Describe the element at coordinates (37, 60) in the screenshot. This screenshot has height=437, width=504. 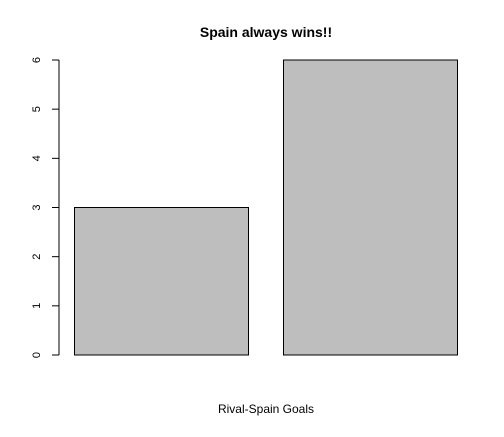
I see `y-tick-label: 6` at that location.